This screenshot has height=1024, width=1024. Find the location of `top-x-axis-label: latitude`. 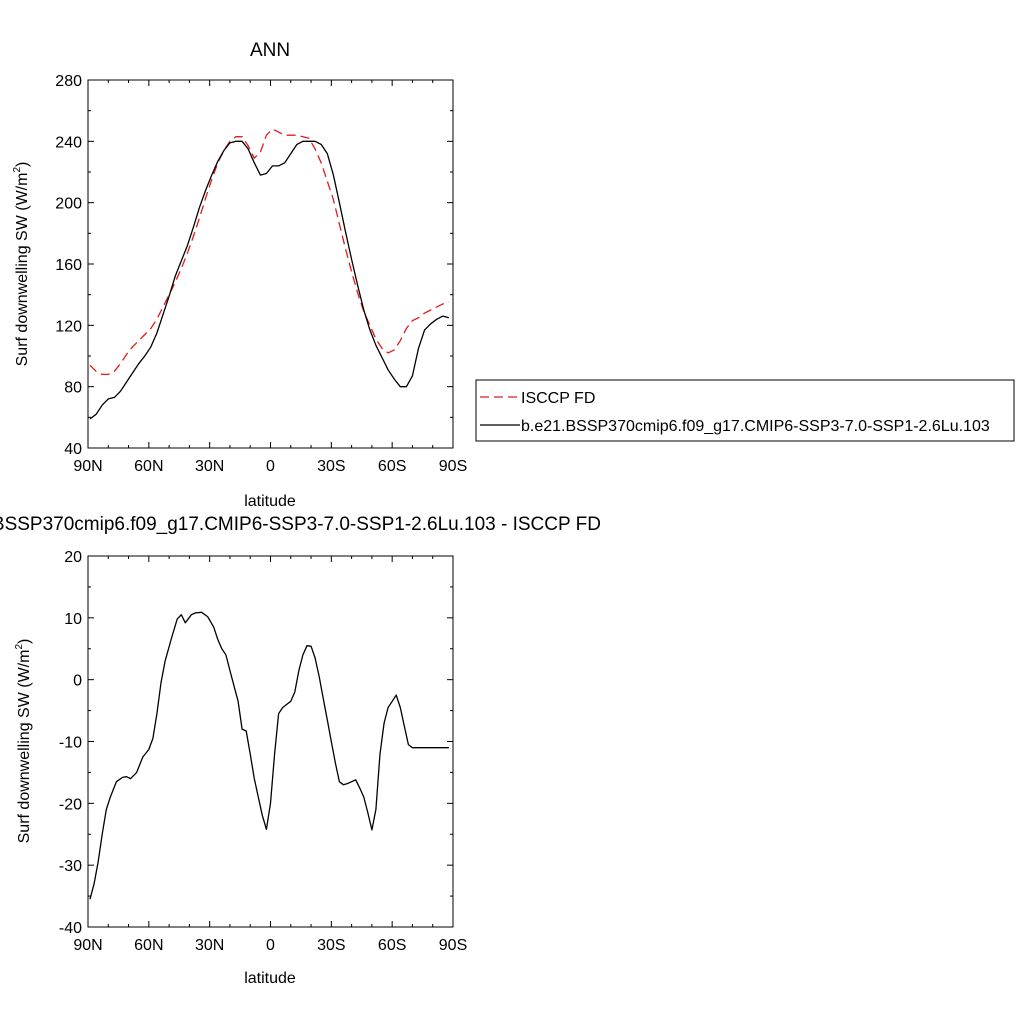

top-x-axis-label: latitude is located at coordinates (270, 501).